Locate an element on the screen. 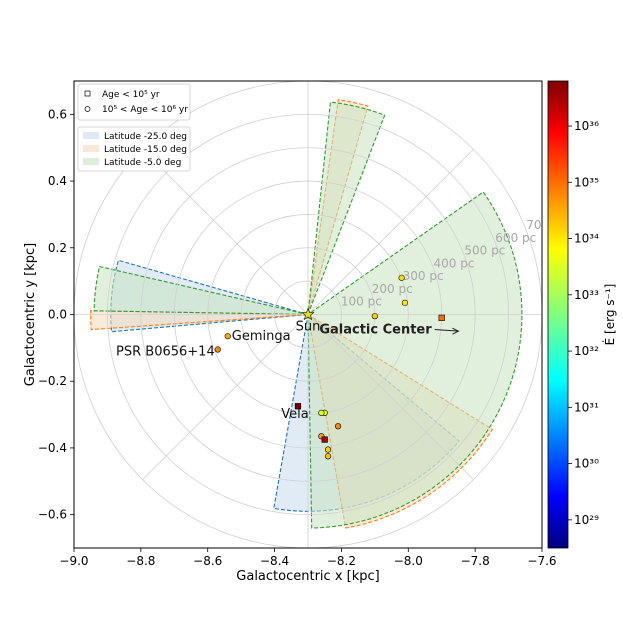  legend-marker-label: 10⁵ < Age < 10⁶ yr is located at coordinates (145, 110).